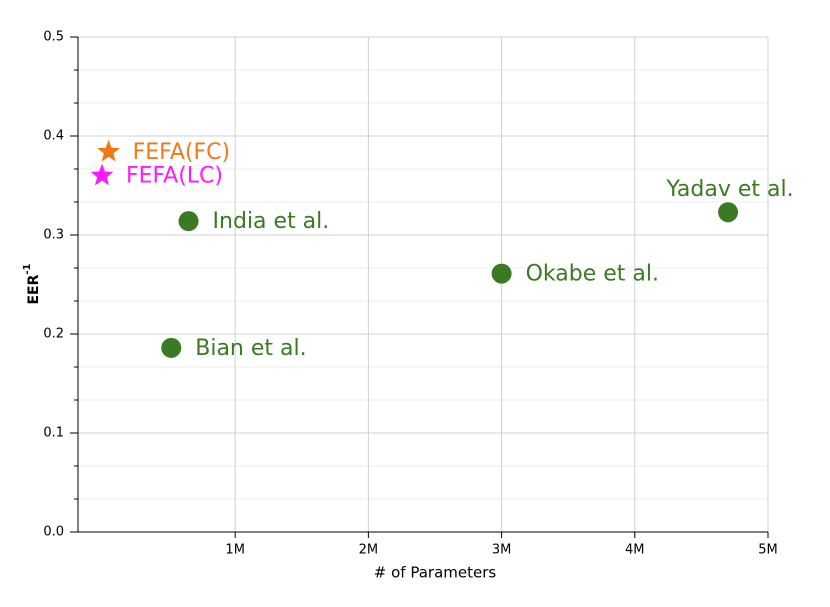  Describe the element at coordinates (271, 221) in the screenshot. I see `point-label: India et al.` at that location.